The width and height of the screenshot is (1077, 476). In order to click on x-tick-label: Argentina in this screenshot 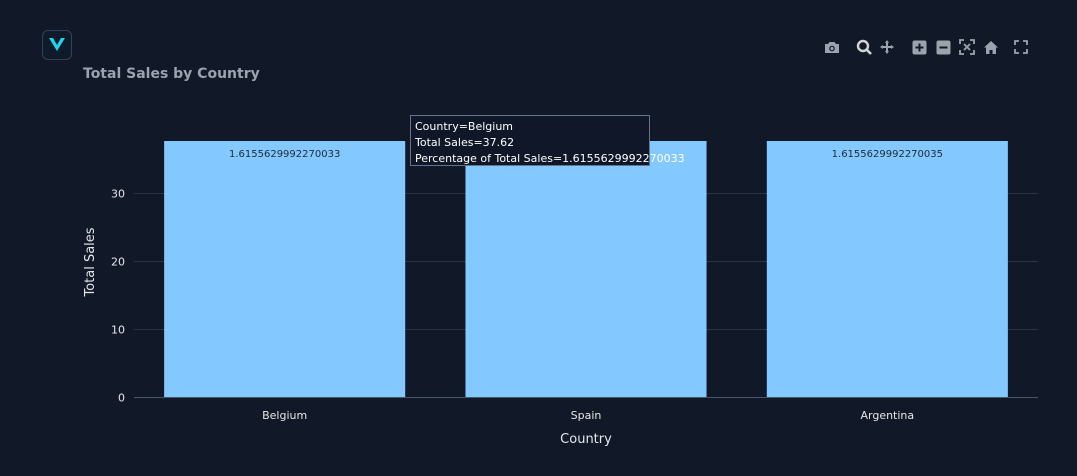, I will do `click(887, 415)`.